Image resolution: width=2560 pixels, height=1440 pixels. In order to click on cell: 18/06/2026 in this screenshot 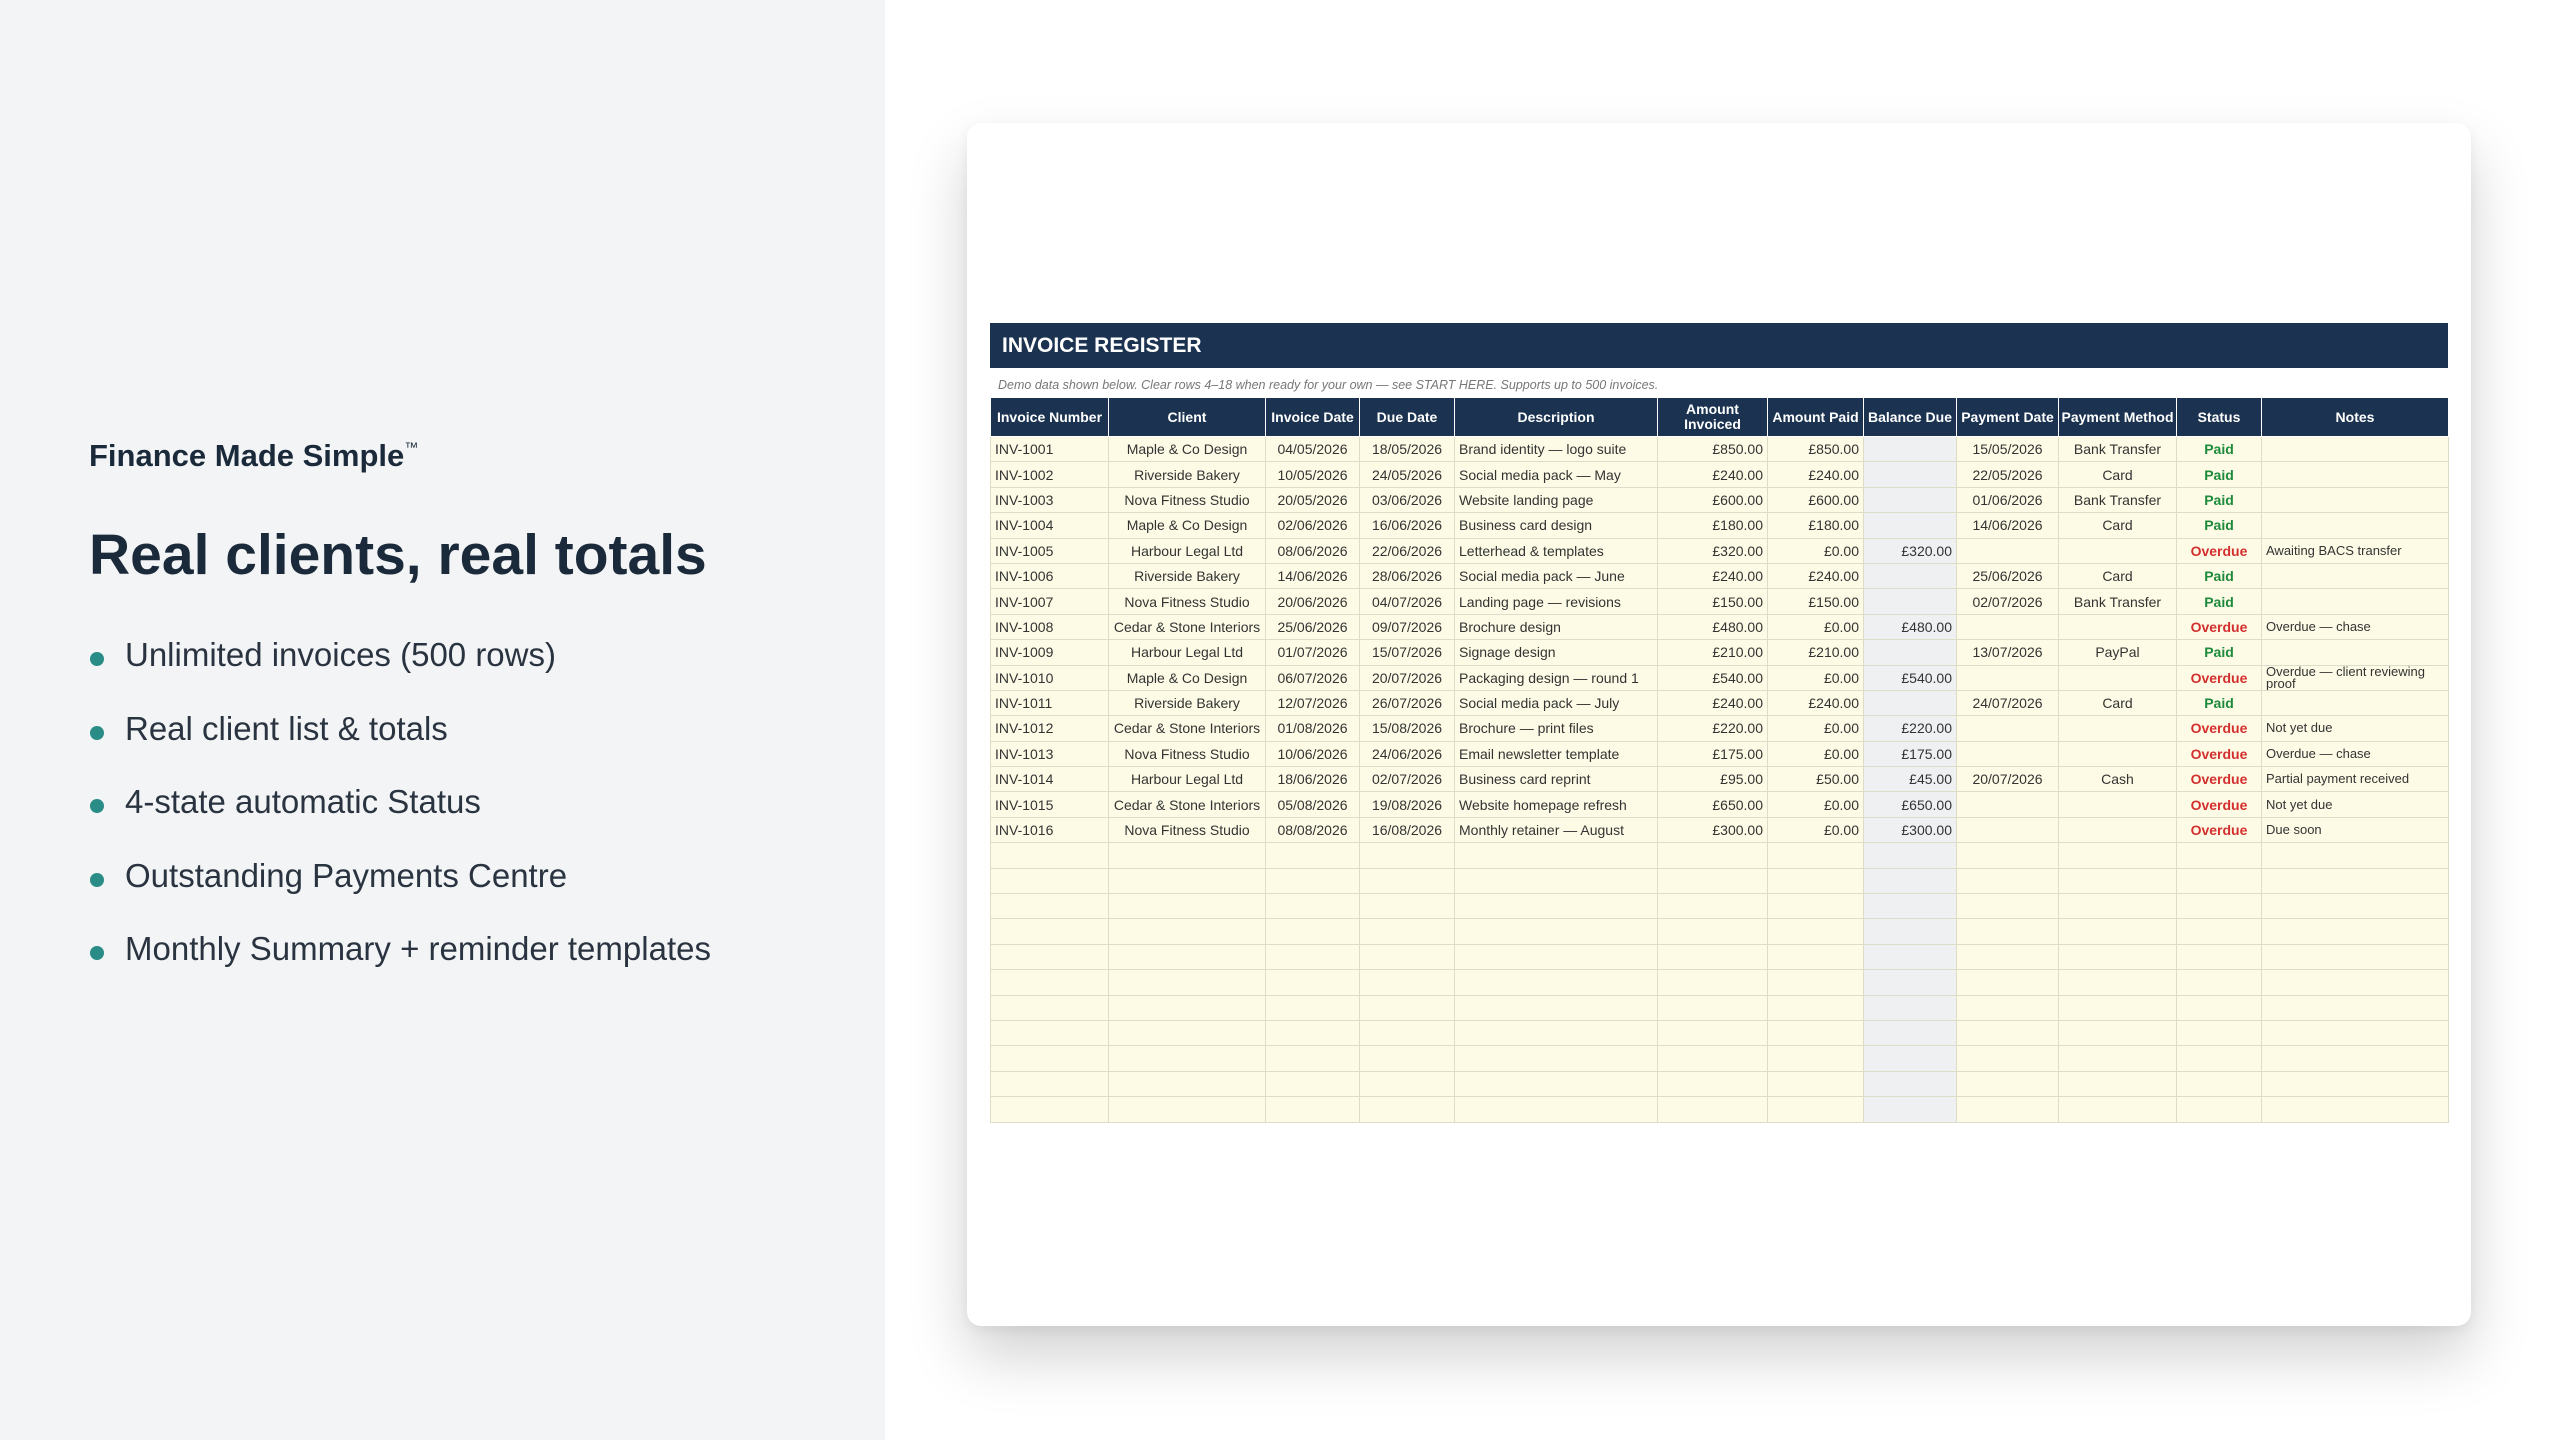, I will do `click(1312, 779)`.